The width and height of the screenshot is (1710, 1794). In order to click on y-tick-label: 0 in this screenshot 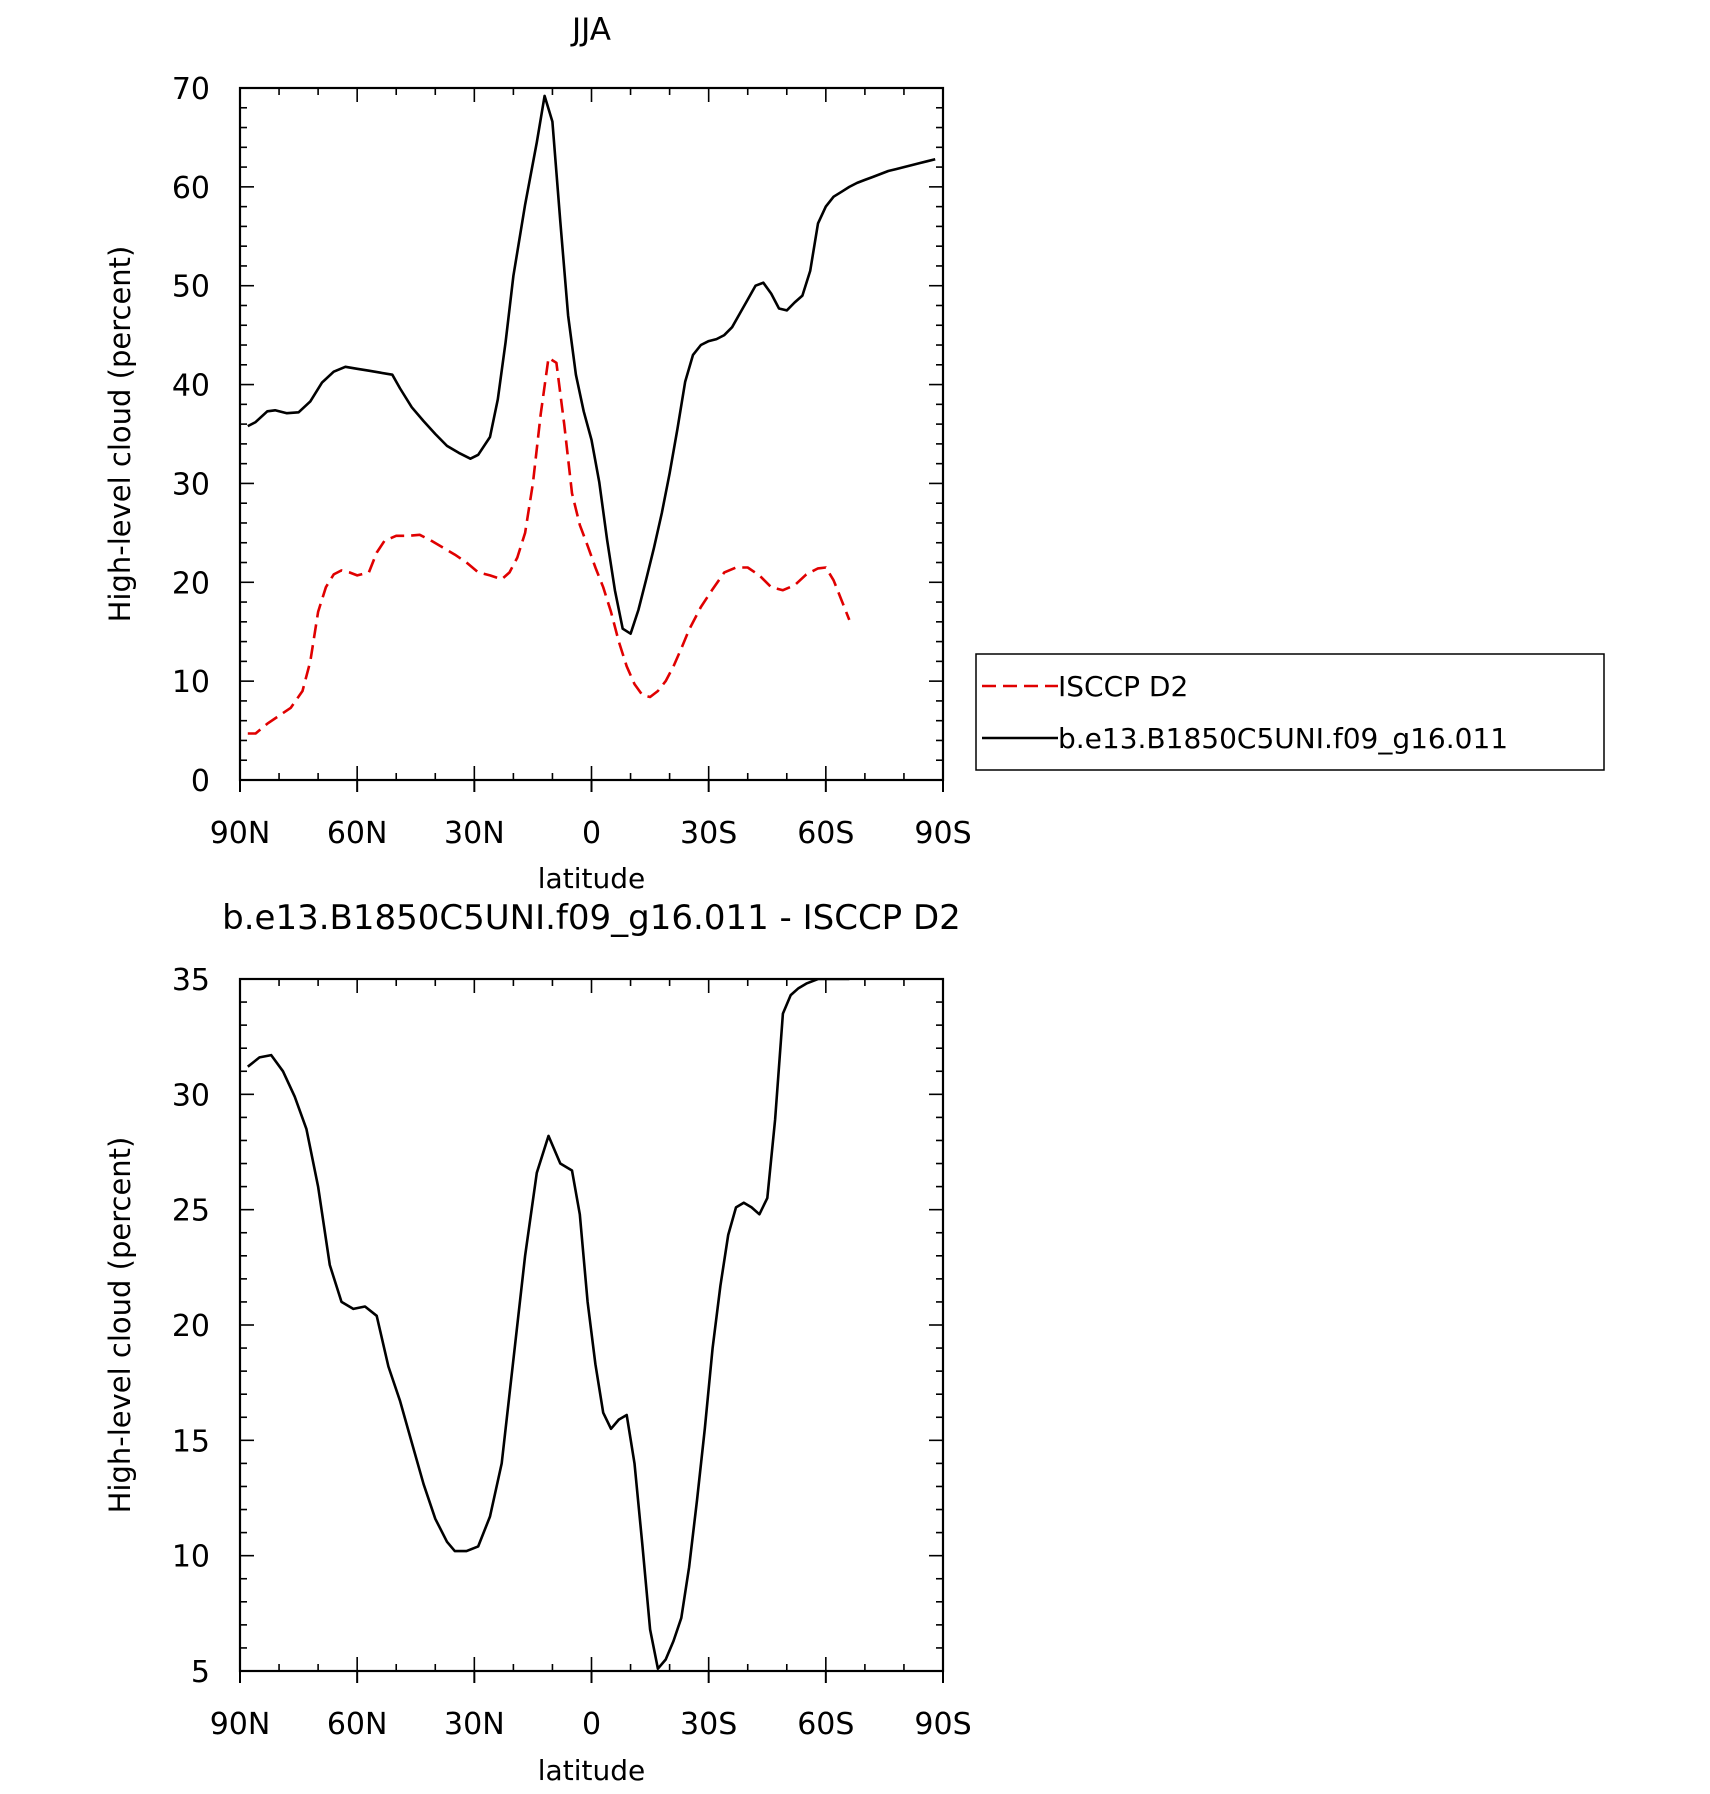, I will do `click(200, 781)`.